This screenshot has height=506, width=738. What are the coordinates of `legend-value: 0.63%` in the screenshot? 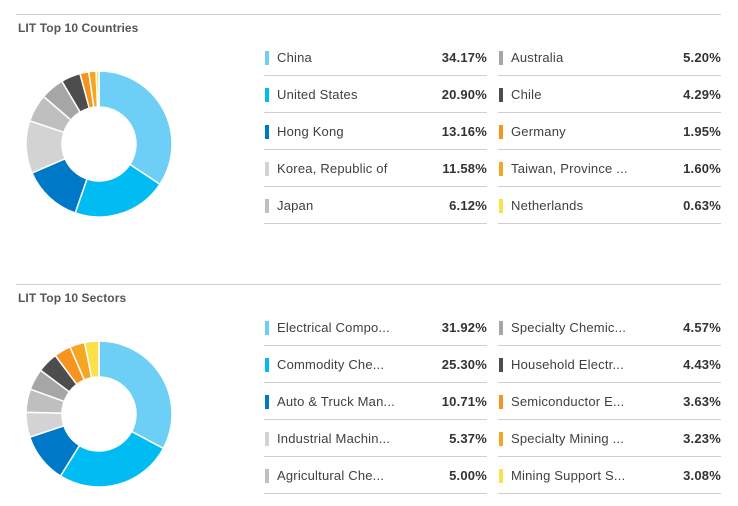 It's located at (702, 205).